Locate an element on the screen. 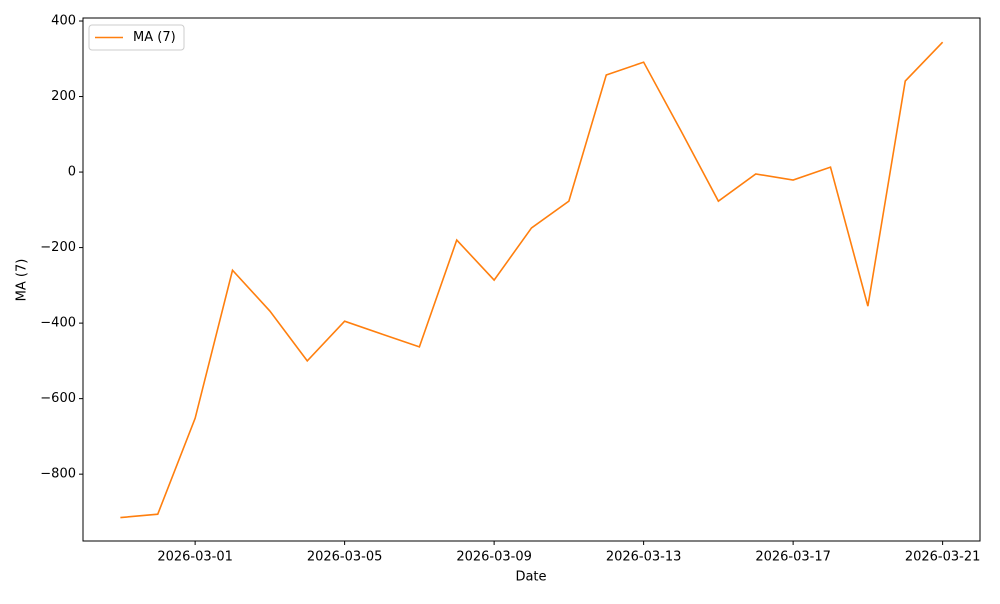 The height and width of the screenshot is (604, 1000). x-tick-label: 2026-03-05 is located at coordinates (345, 557).